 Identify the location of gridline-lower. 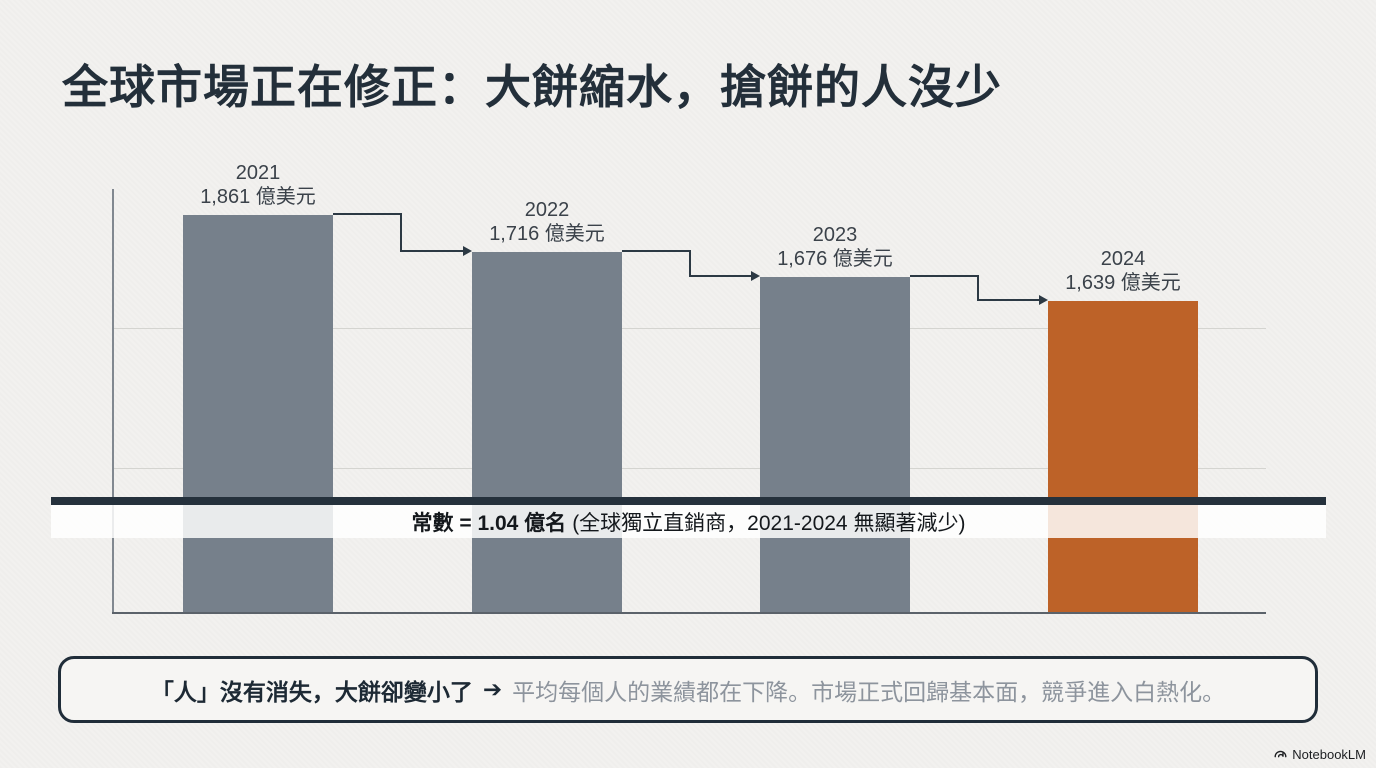
(689, 468).